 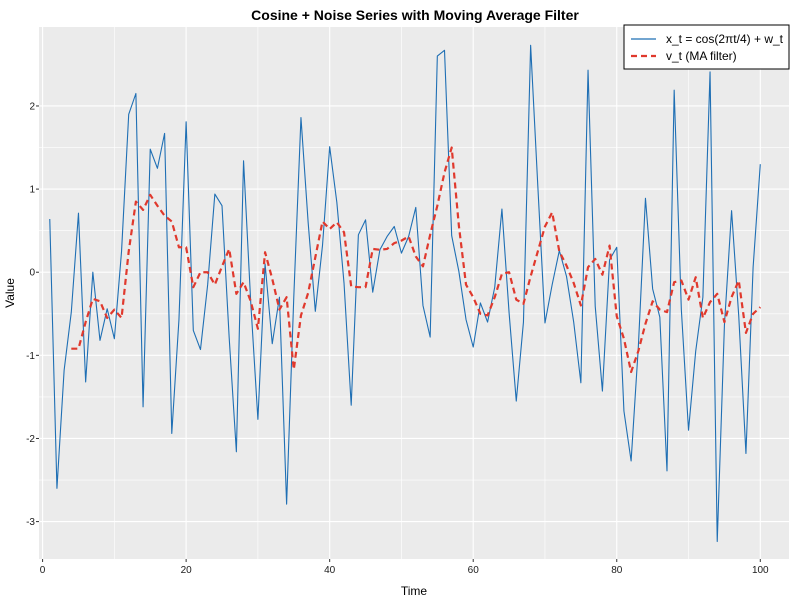 I want to click on legend-label-x-t: x_t = cos(2πt/4) + w_t, so click(x=725, y=39).